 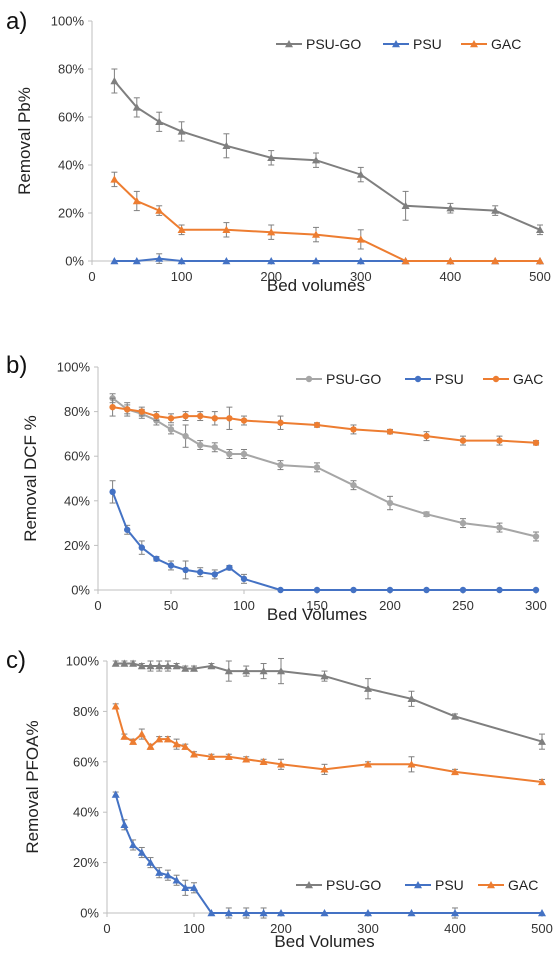 I want to click on y-axis-title: Removal Pb%, so click(x=24, y=141).